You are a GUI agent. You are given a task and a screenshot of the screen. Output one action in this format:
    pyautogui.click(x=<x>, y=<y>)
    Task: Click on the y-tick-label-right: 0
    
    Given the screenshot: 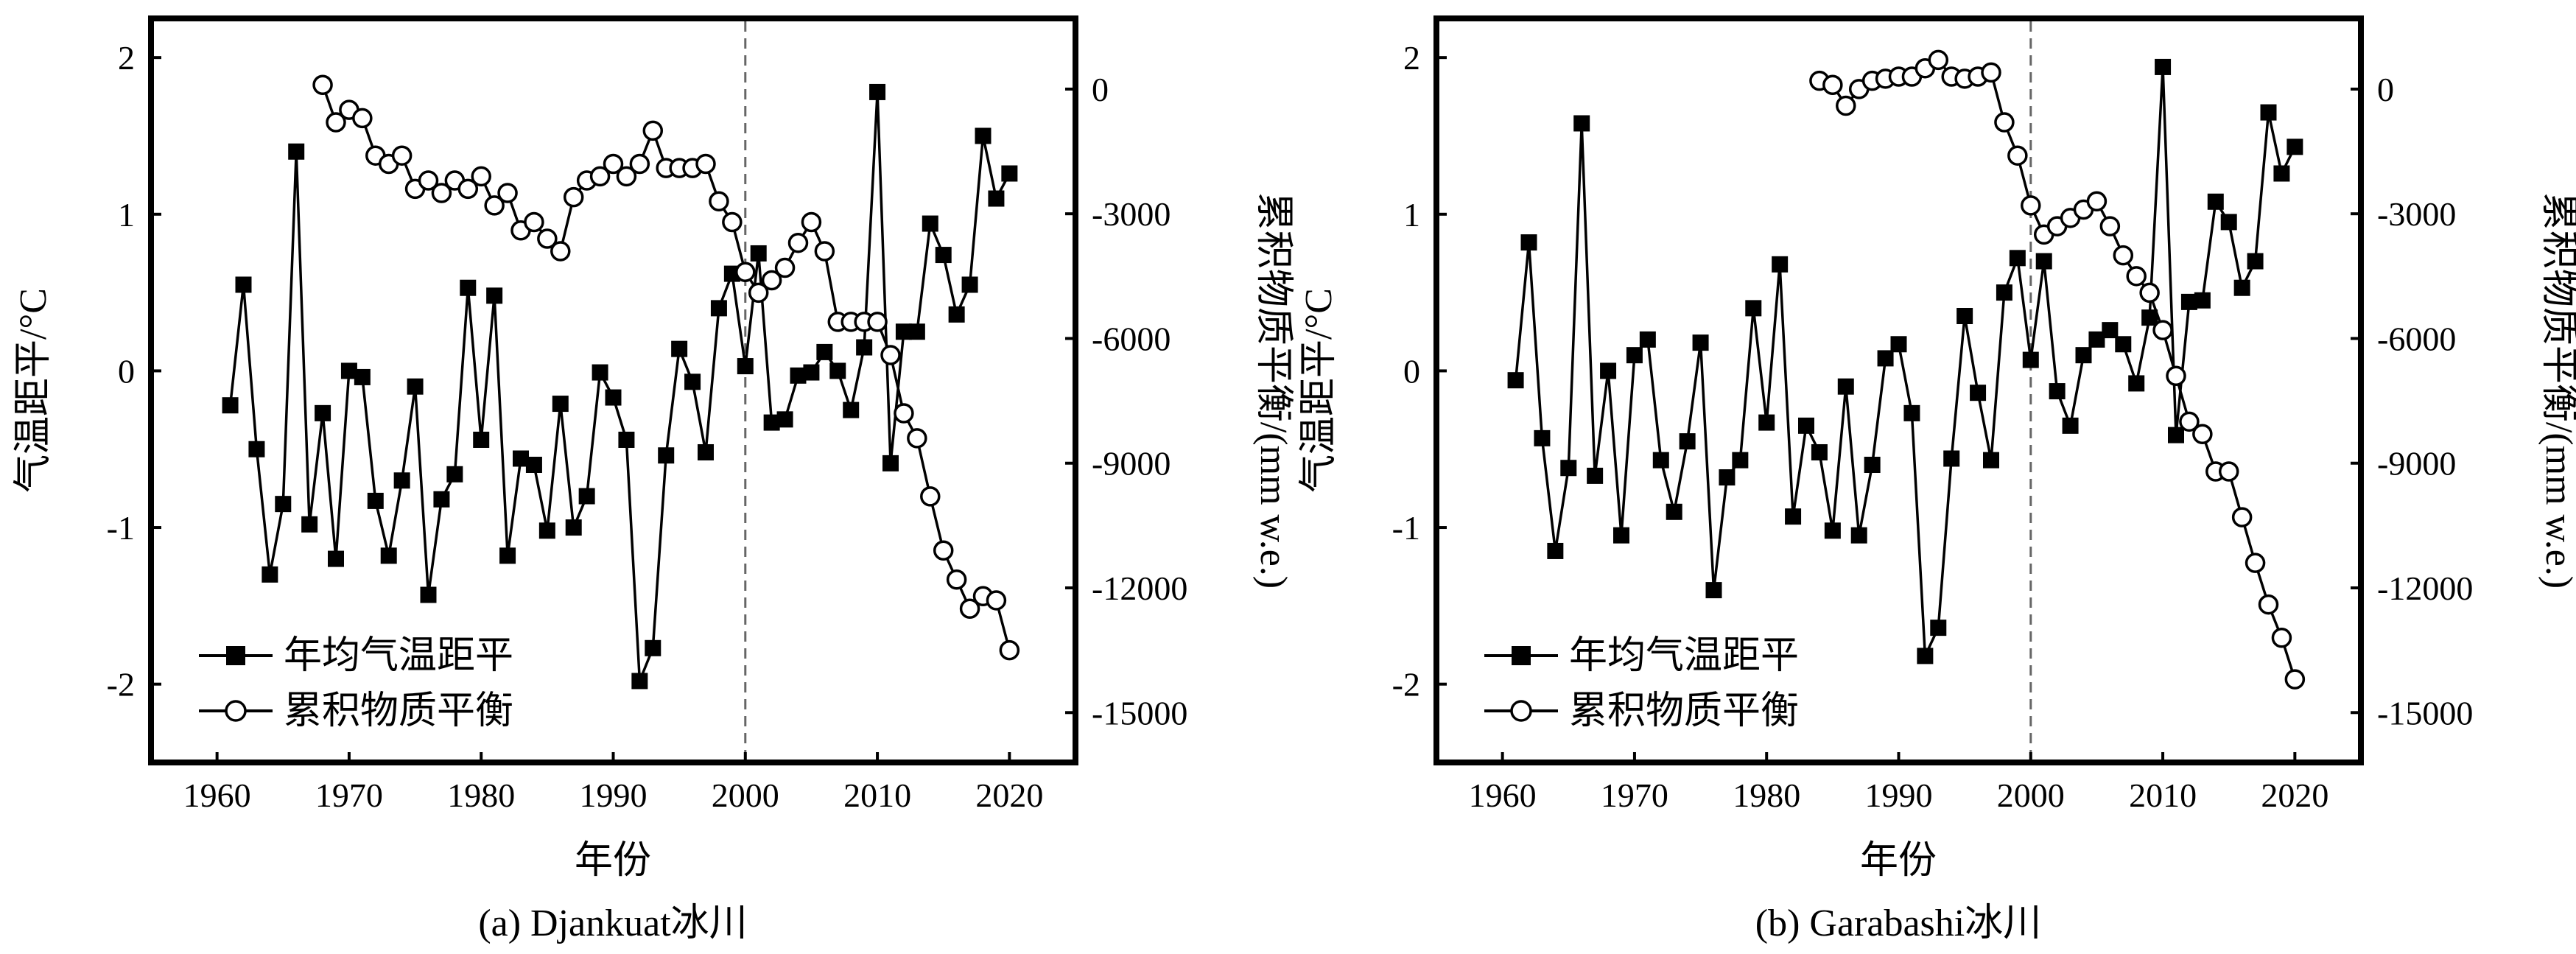 What is the action you would take?
    pyautogui.click(x=1100, y=89)
    